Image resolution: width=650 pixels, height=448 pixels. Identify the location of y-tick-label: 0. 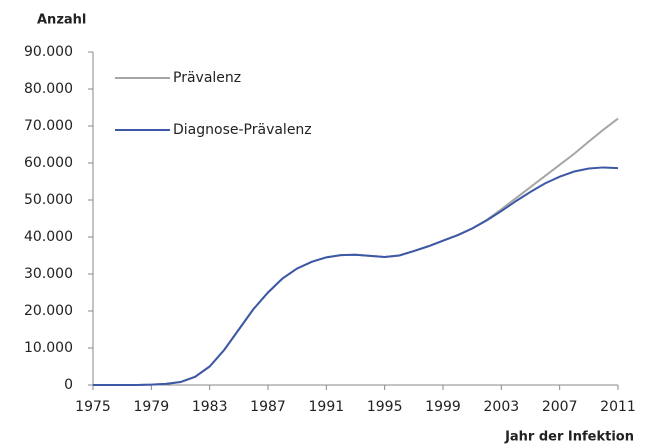
(68, 385).